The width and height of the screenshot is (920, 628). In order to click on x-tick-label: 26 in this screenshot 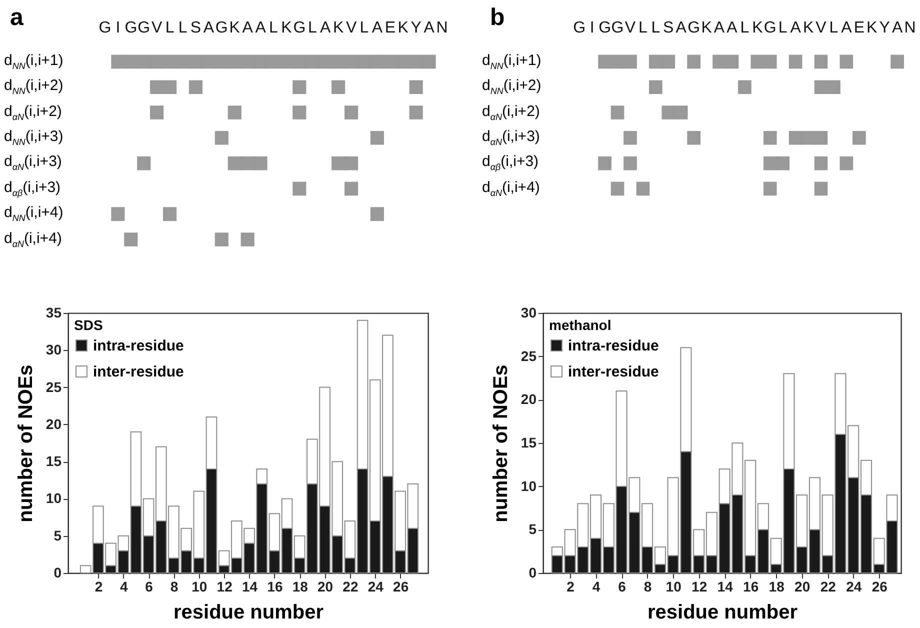, I will do `click(880, 586)`.